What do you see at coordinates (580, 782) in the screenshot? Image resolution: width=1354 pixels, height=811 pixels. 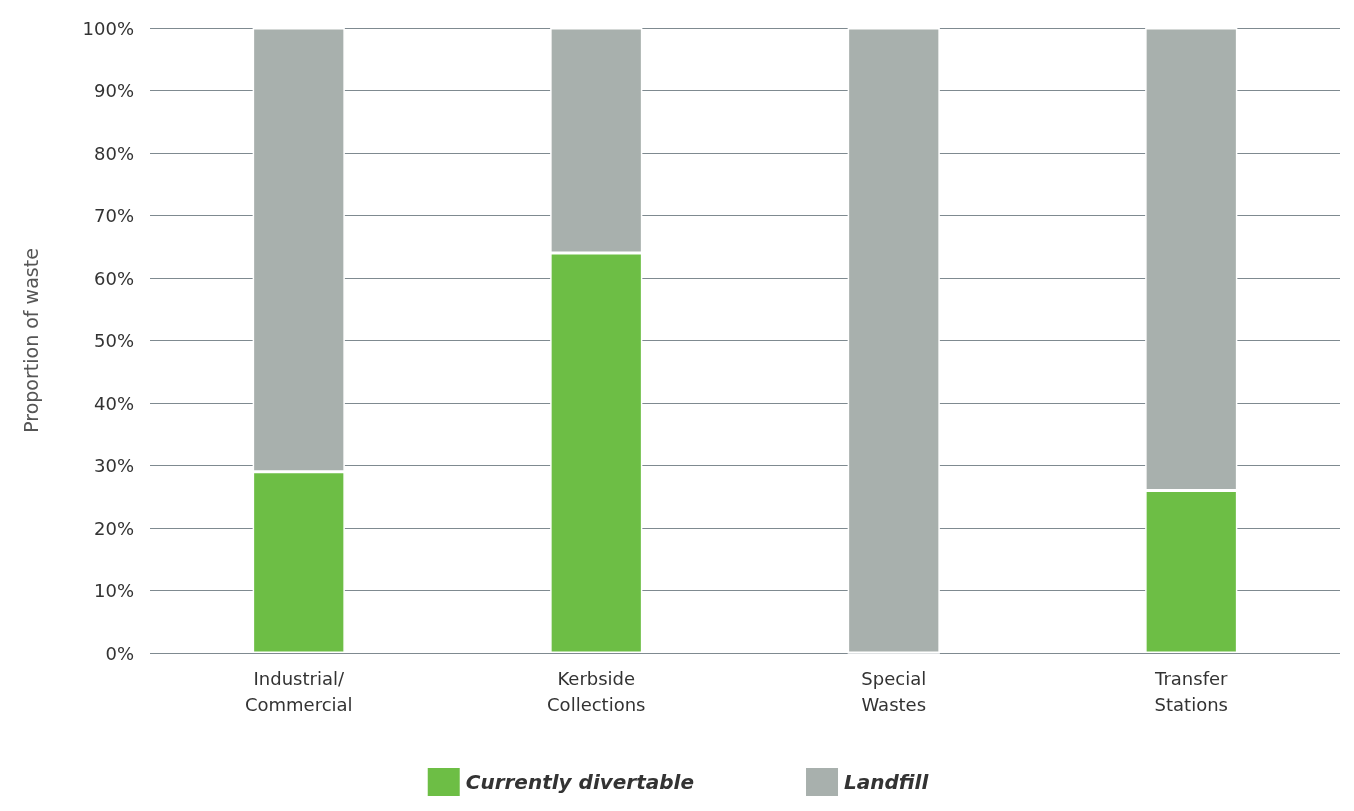 I see `legend-label: Currently divertable` at bounding box center [580, 782].